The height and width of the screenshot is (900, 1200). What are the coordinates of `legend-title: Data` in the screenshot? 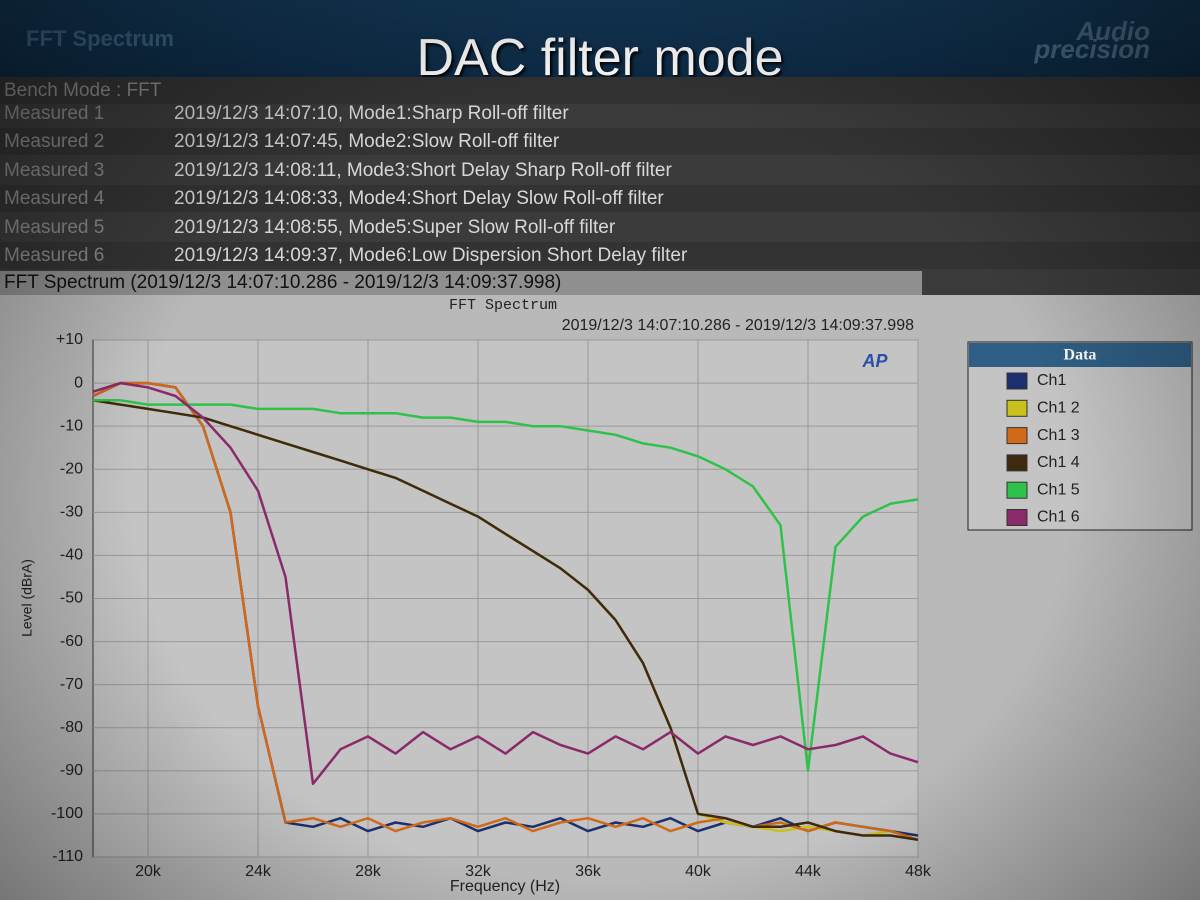 It's located at (1080, 355).